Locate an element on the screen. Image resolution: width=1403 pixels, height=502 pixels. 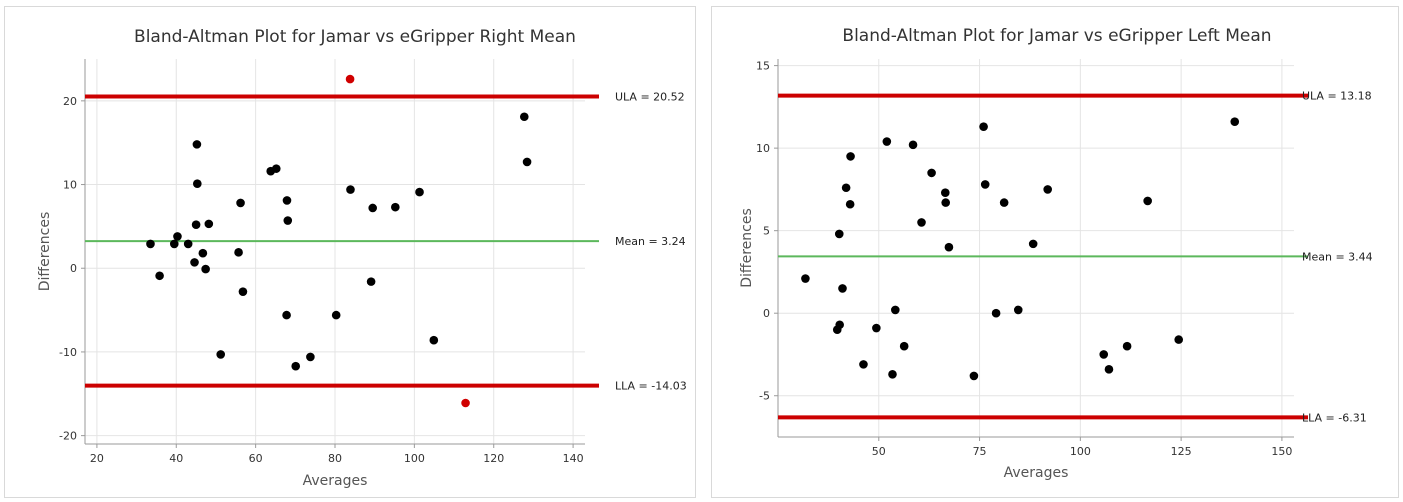
ula-label: ULA = 20.52 is located at coordinates (650, 96).